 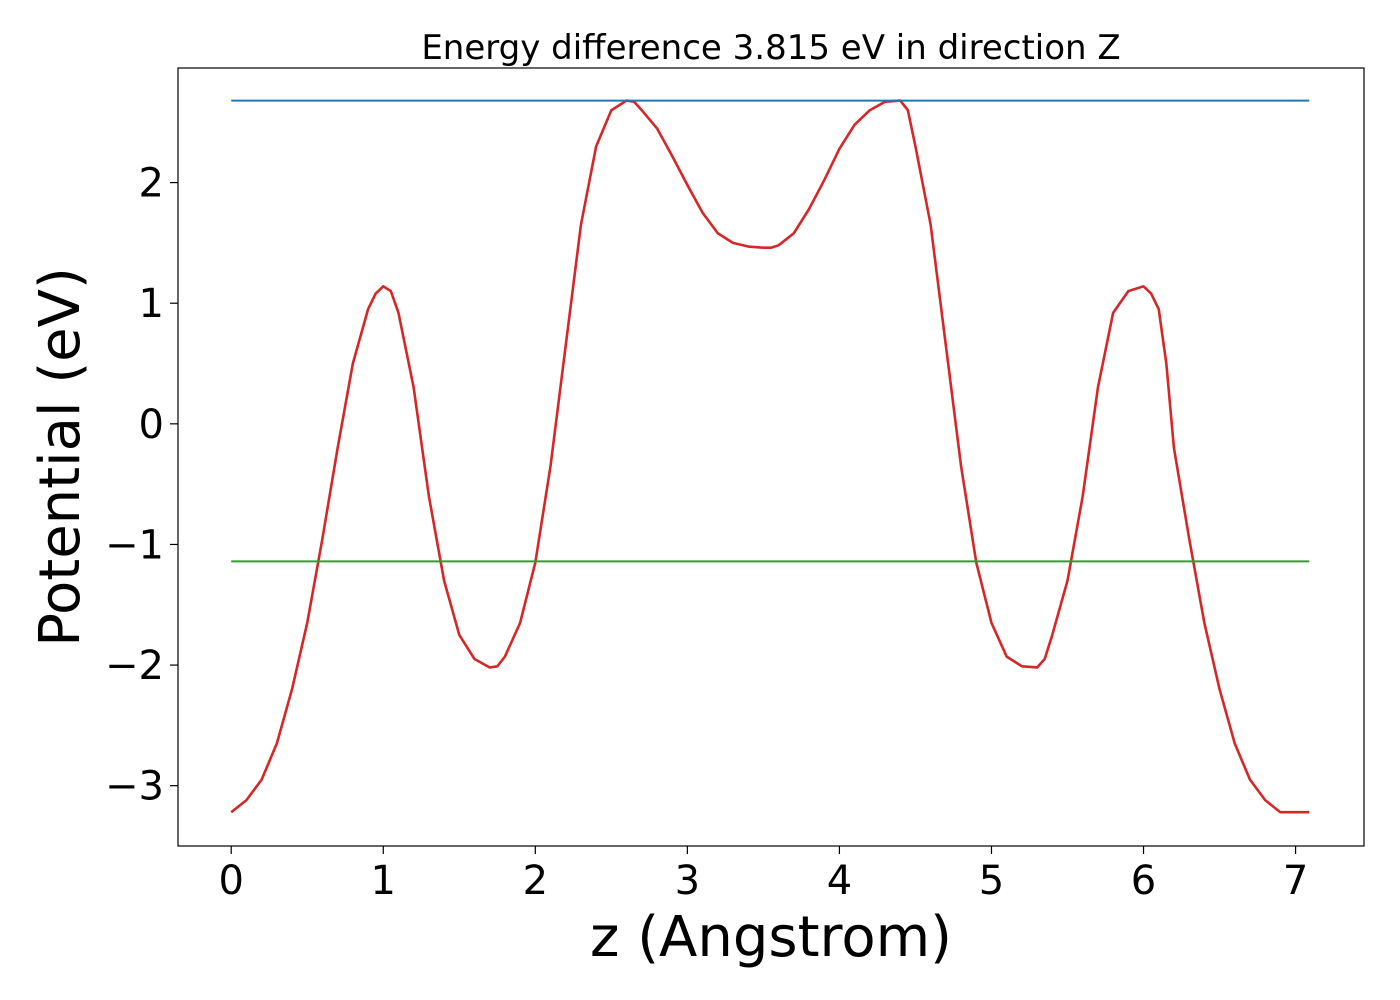 I want to click on y-tick-label: 2, so click(x=151, y=184).